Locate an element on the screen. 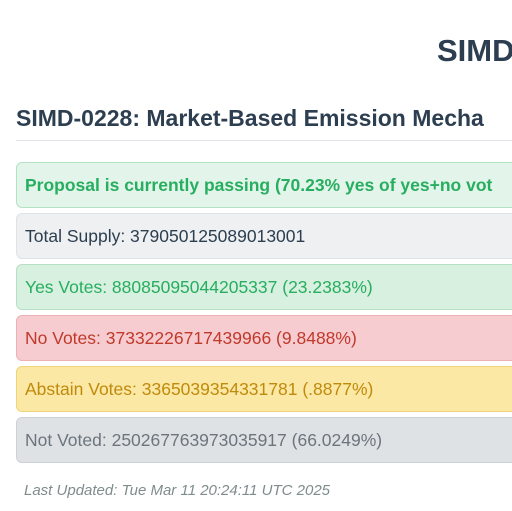 The image size is (512, 511). no-votes-box: No Votes: 37332226717439966 (9.8488%) is located at coordinates (264, 338).